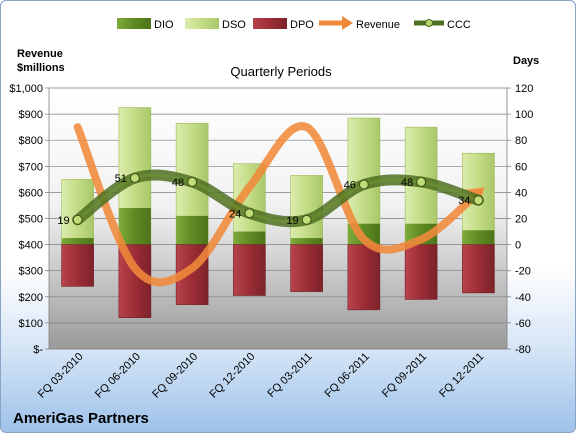 Image resolution: width=576 pixels, height=433 pixels. What do you see at coordinates (38, 350) in the screenshot?
I see `y-left-tick-label: $-` at bounding box center [38, 350].